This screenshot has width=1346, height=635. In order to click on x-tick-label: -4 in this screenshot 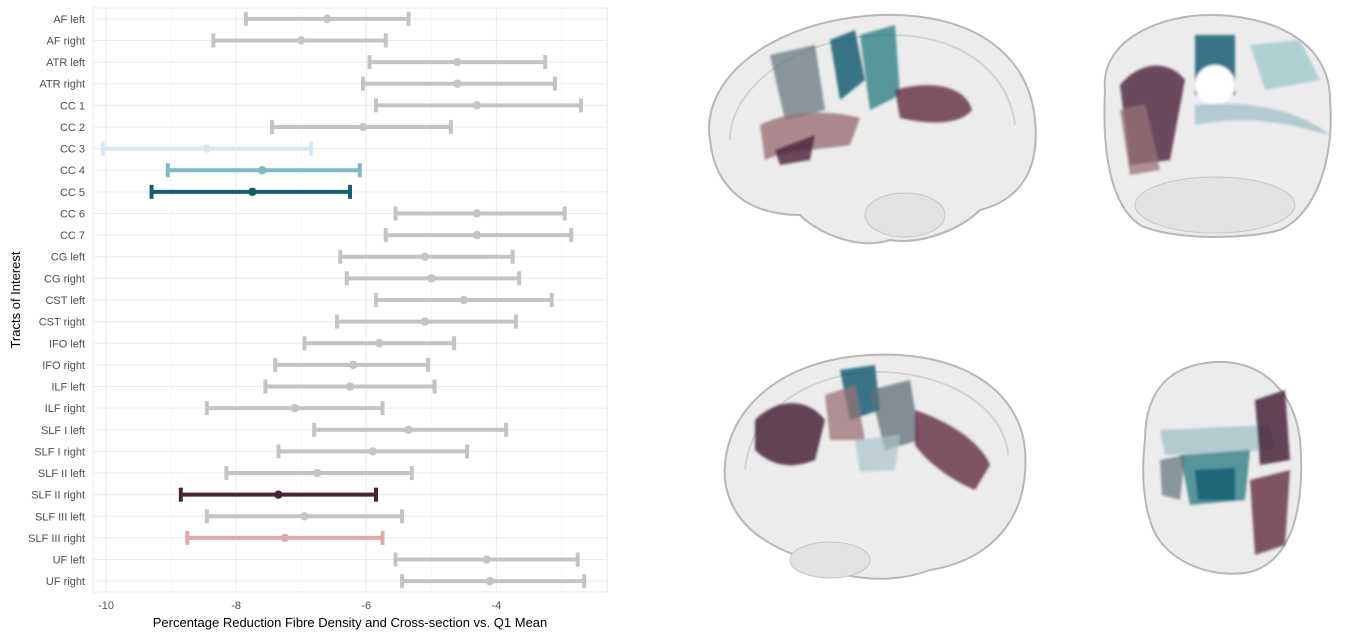, I will do `click(497, 606)`.